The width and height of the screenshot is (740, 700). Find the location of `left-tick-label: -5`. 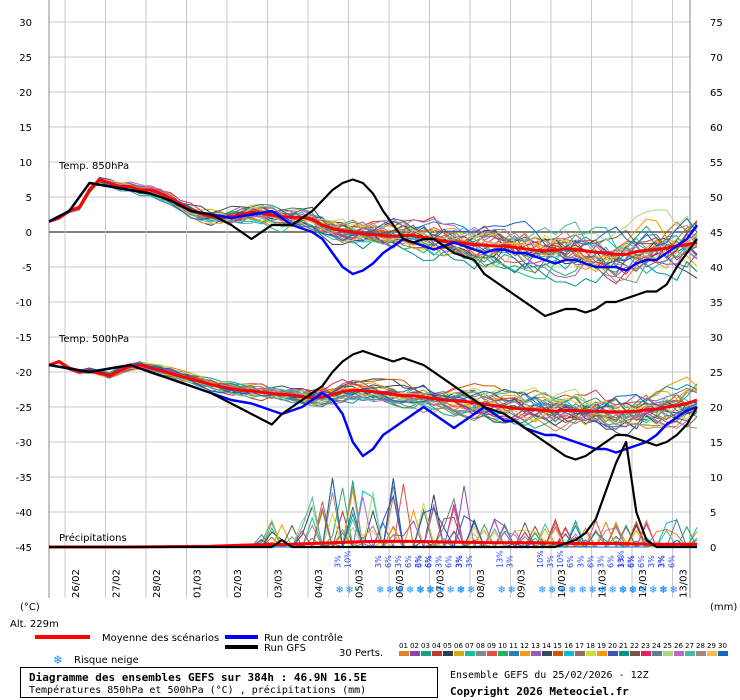

left-tick-label: -5 is located at coordinates (27, 268).